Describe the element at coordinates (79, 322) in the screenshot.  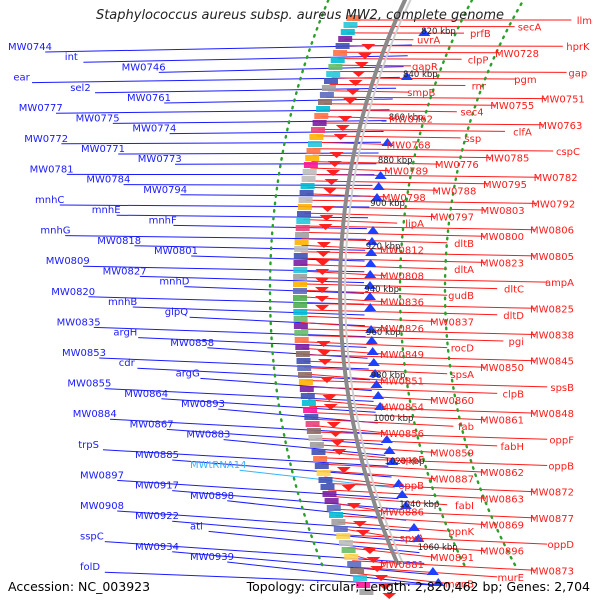
I see `forward-gene-label: MW0835` at that location.